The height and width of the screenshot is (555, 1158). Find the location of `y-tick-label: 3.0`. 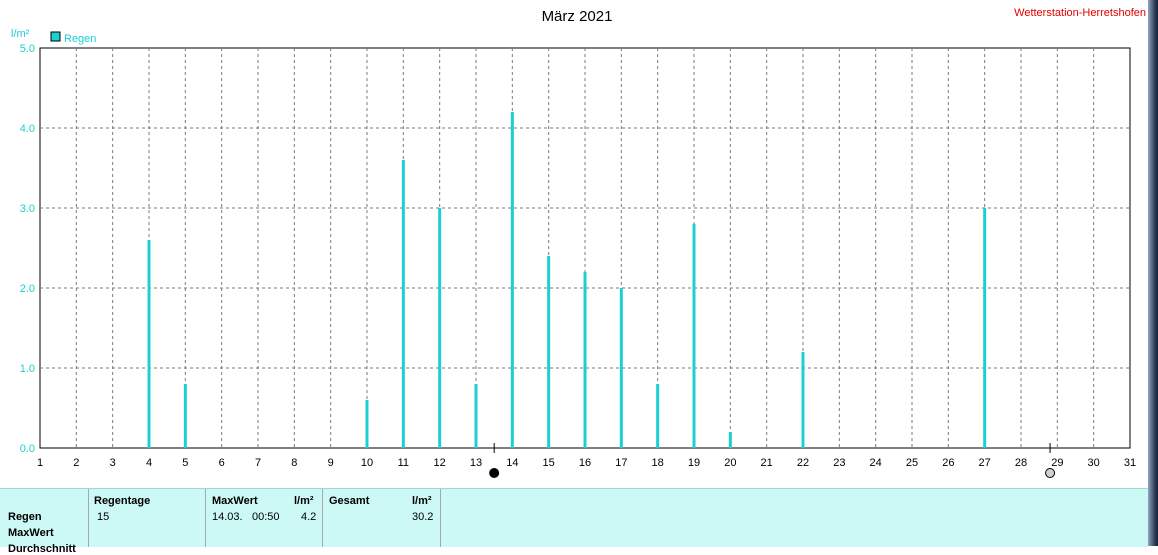

y-tick-label: 3.0 is located at coordinates (27, 209).